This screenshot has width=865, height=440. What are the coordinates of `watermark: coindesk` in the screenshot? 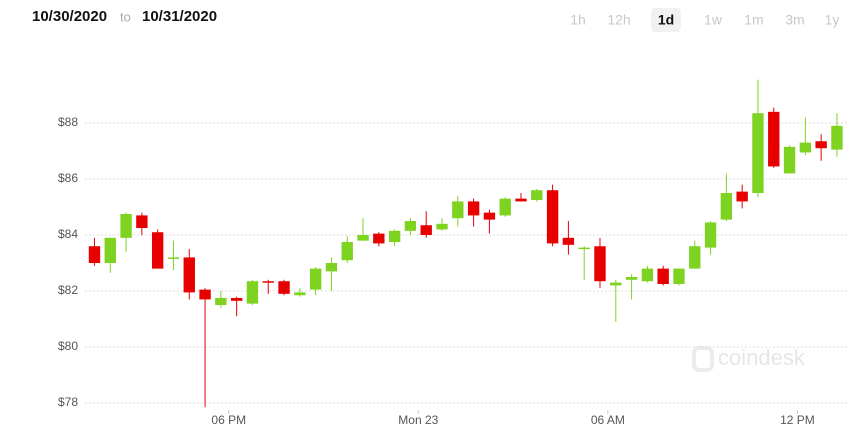 It's located at (762, 357).